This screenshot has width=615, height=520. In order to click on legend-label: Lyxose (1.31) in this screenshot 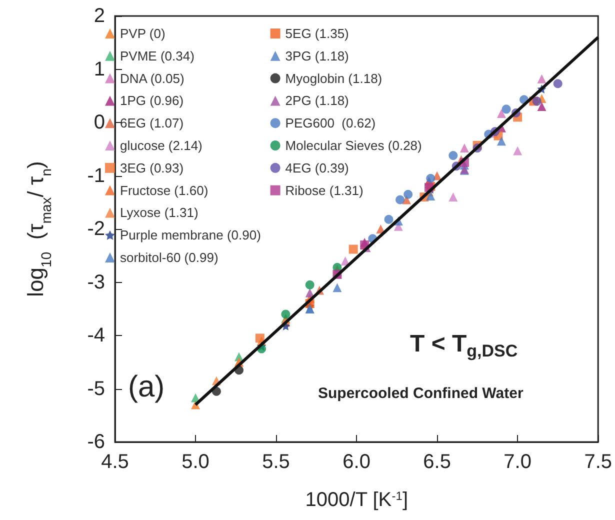, I will do `click(159, 212)`.